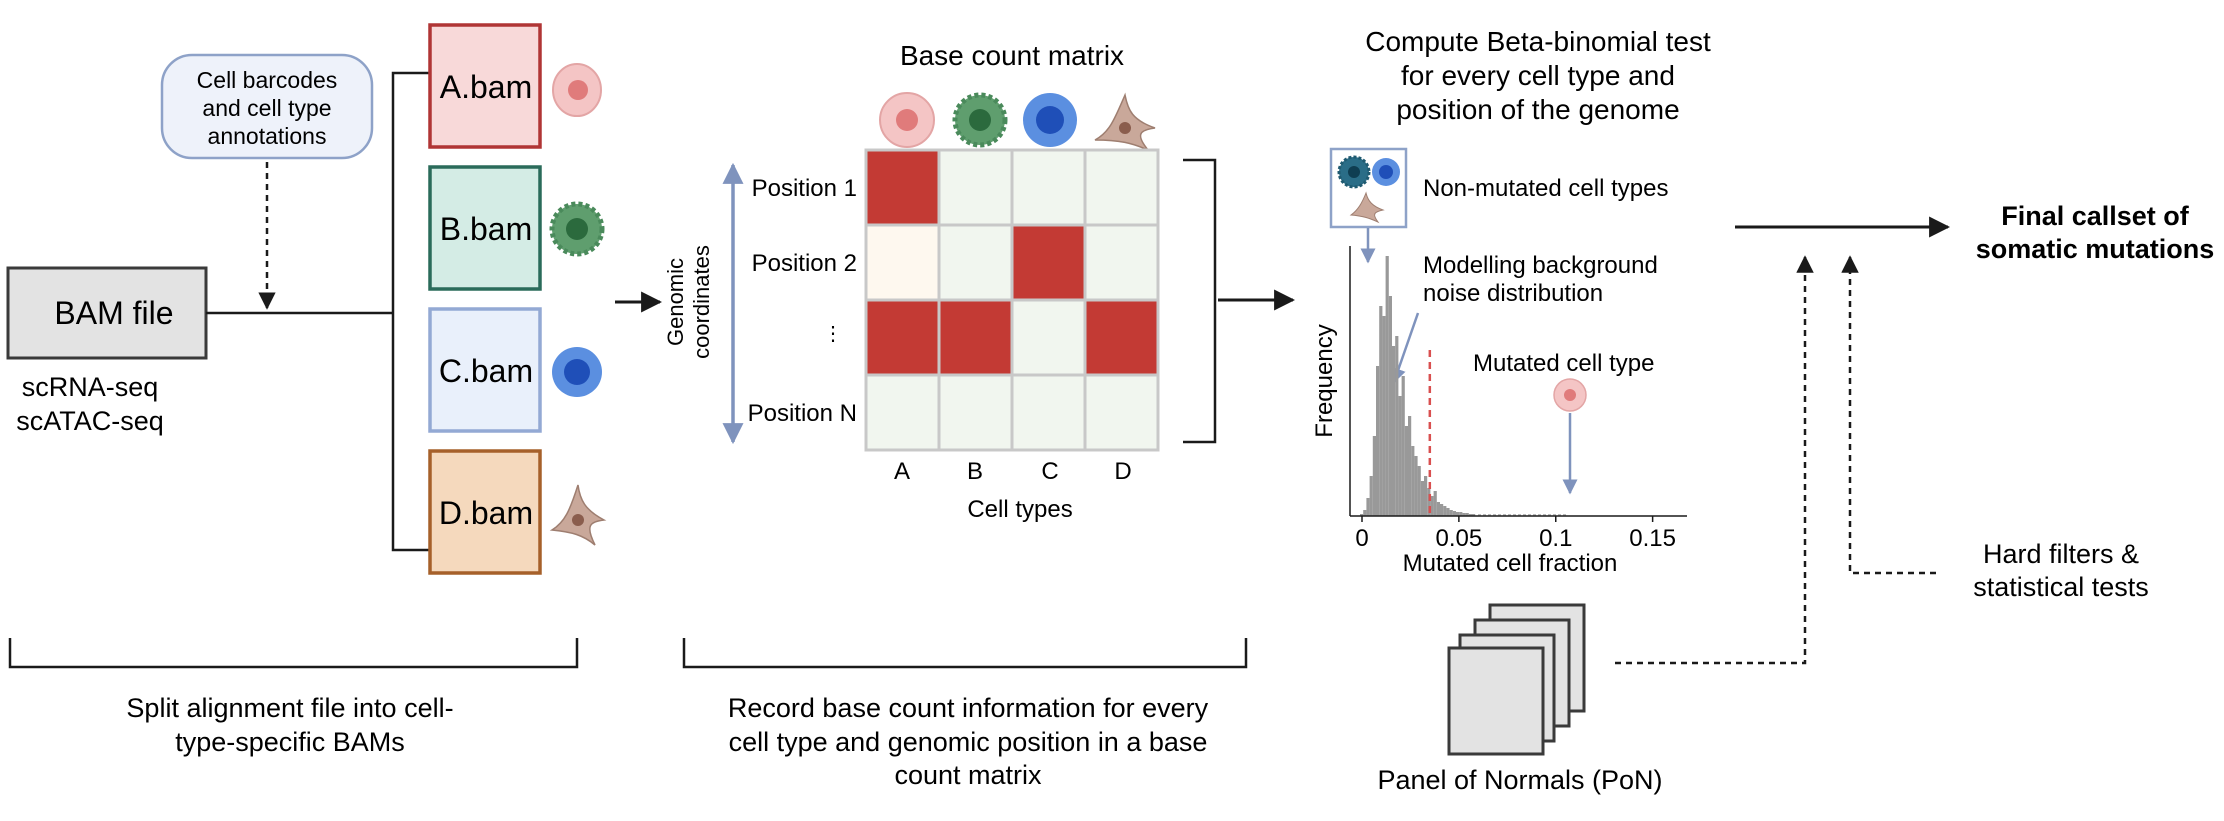 This screenshot has width=2224, height=821. I want to click on seq-type-scatac: scATAC-seq, so click(90, 421).